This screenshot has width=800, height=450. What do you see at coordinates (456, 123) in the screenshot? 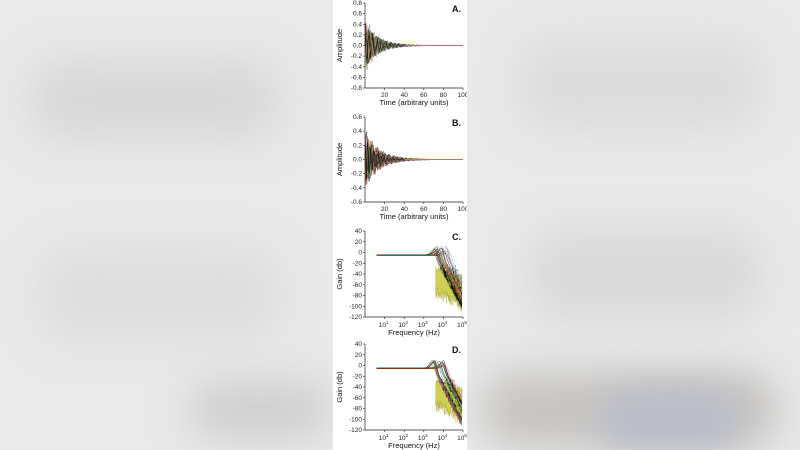
I see `panel-letter: B.` at bounding box center [456, 123].